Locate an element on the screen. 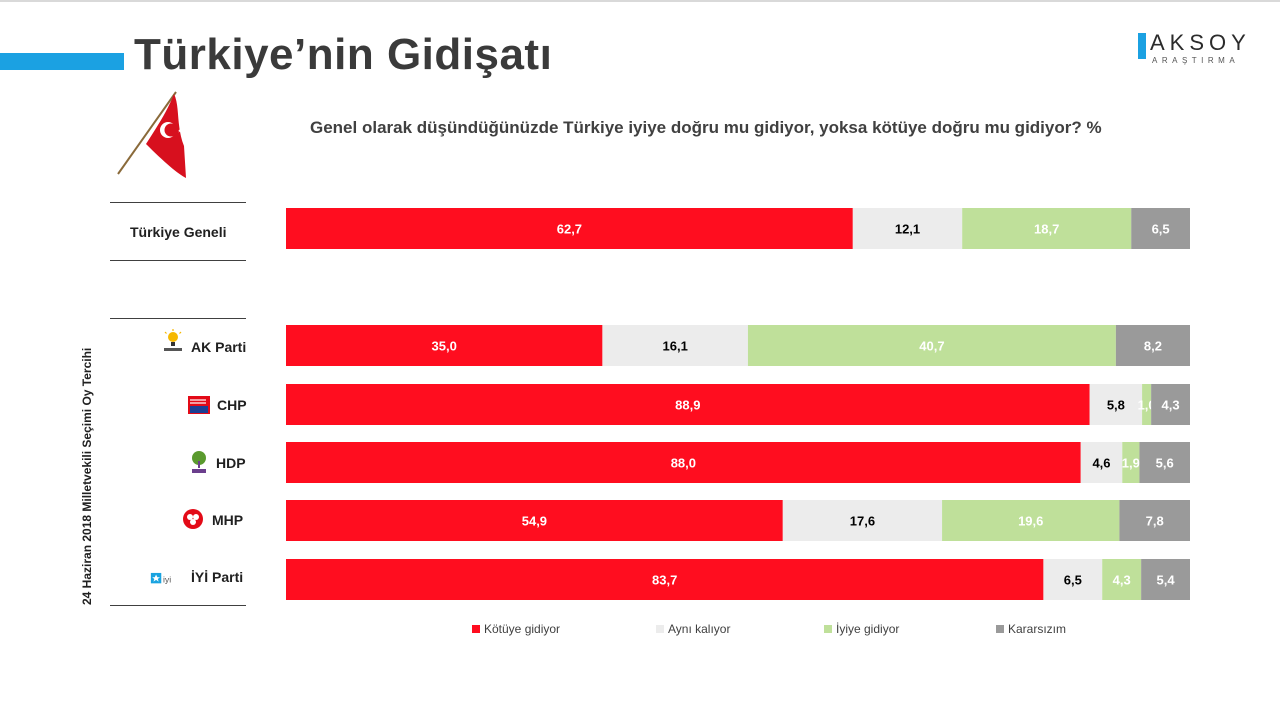 The height and width of the screenshot is (721, 1280). row-label-chp: CHP is located at coordinates (232, 405).